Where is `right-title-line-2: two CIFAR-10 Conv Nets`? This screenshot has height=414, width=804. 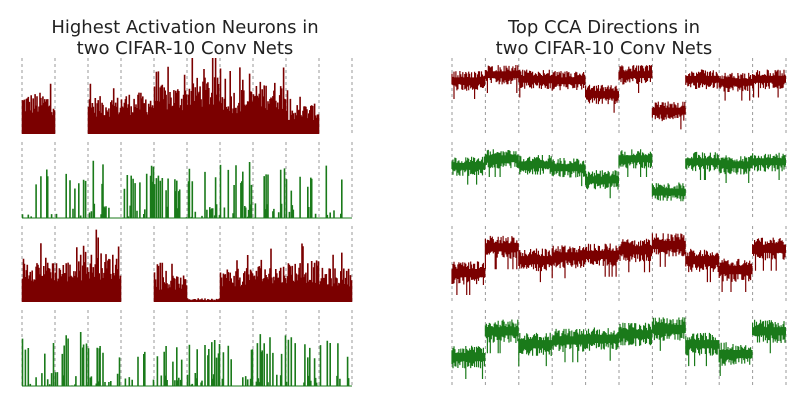 right-title-line-2: two CIFAR-10 Conv Nets is located at coordinates (604, 48).